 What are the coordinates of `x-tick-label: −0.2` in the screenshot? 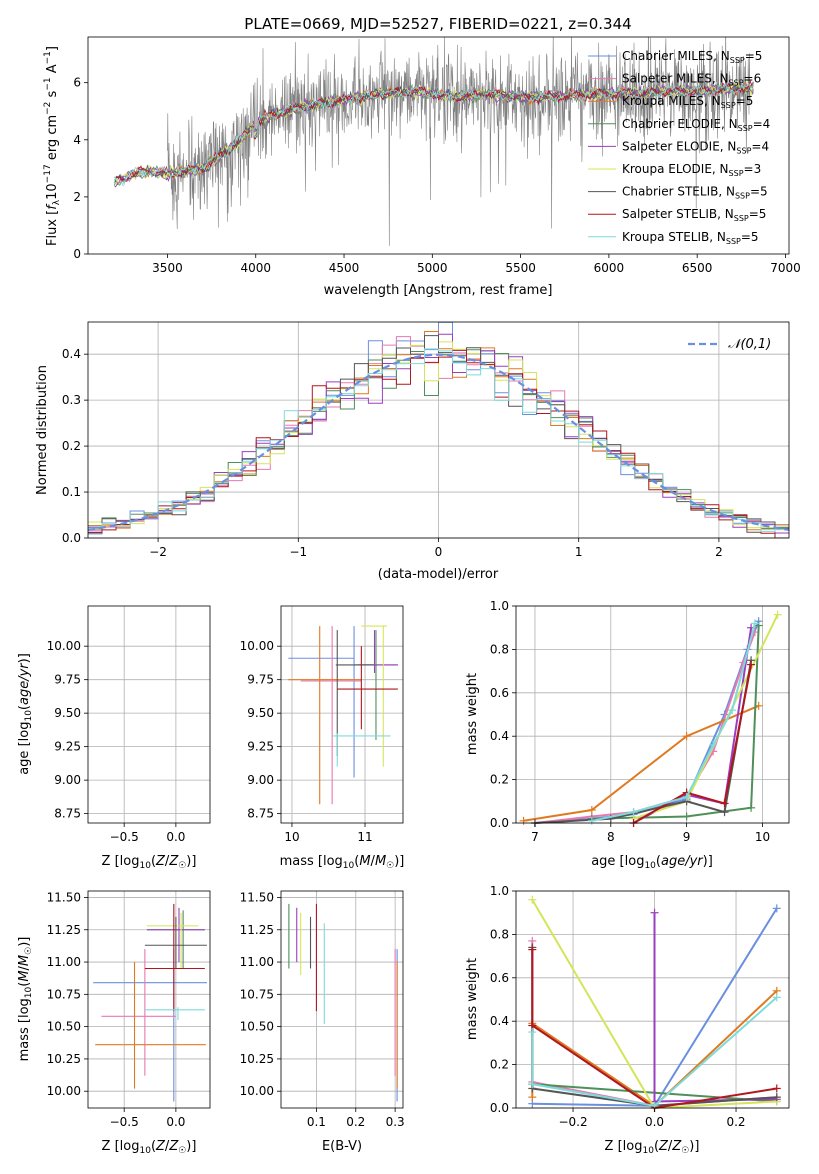 It's located at (572, 1122).